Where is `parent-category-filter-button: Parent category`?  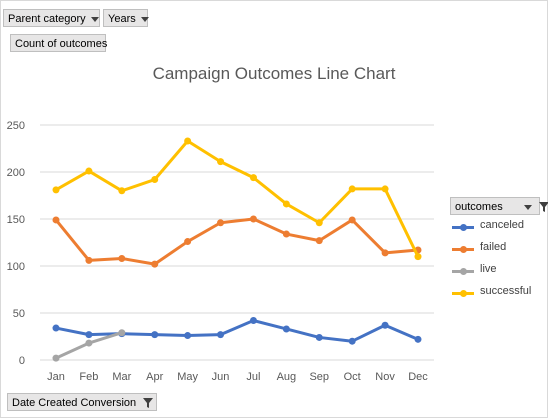
parent-category-filter-button: Parent category is located at coordinates (51, 18).